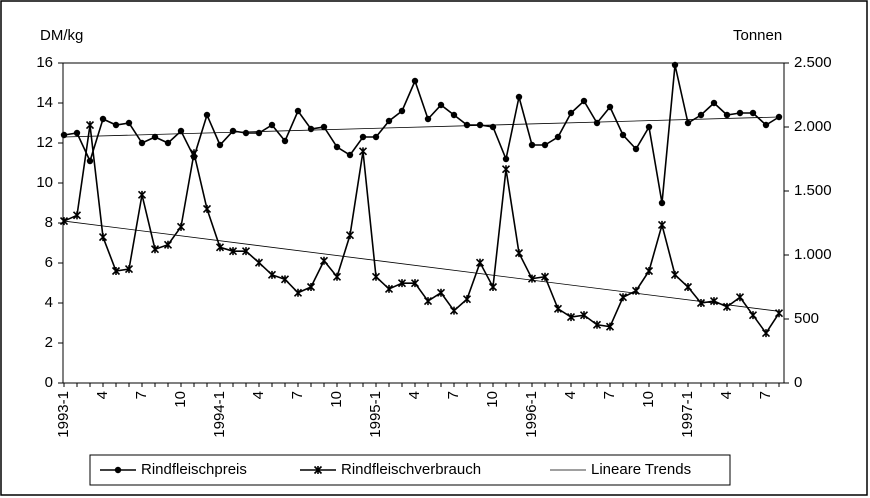 This screenshot has height=498, width=870. Describe the element at coordinates (813, 126) in the screenshot. I see `y2-tick-label: 2.000` at that location.